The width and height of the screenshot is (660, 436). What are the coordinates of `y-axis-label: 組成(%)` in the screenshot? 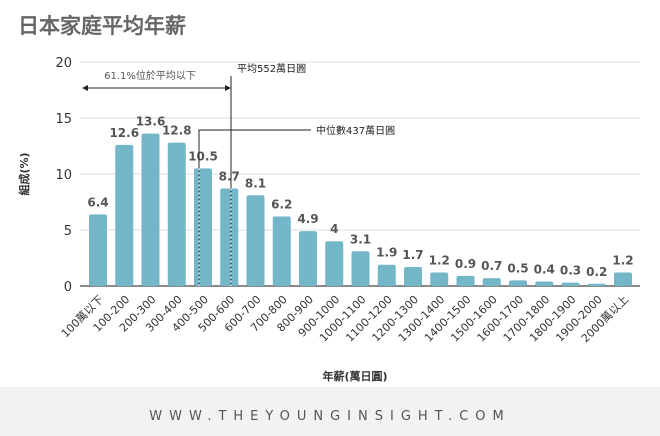 It's located at (24, 173).